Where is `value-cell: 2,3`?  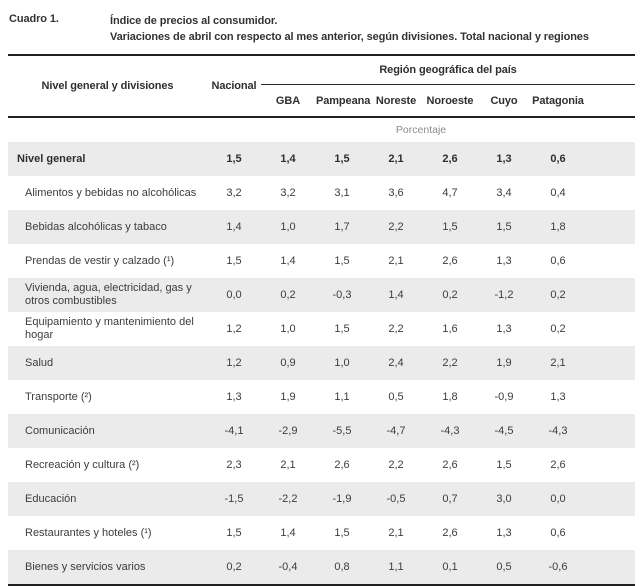
value-cell: 2,3 is located at coordinates (234, 465).